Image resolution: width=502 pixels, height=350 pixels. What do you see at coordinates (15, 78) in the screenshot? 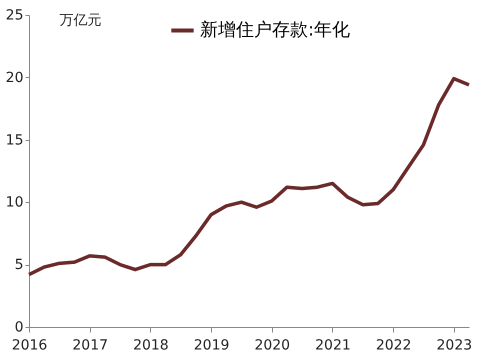
I see `y-tick-label: 20` at bounding box center [15, 78].